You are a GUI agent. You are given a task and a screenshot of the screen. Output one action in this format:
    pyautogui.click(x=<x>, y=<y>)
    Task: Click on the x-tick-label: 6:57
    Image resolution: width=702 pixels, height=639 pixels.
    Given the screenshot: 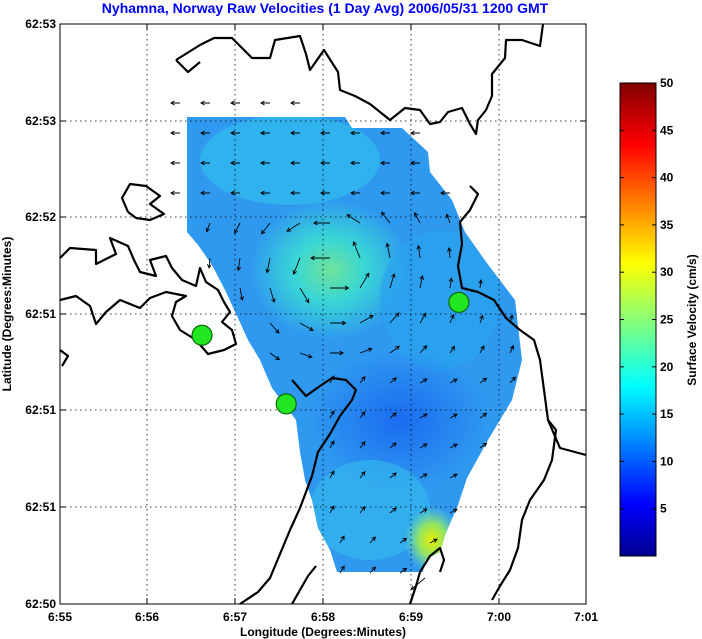 What is the action you would take?
    pyautogui.click(x=235, y=617)
    